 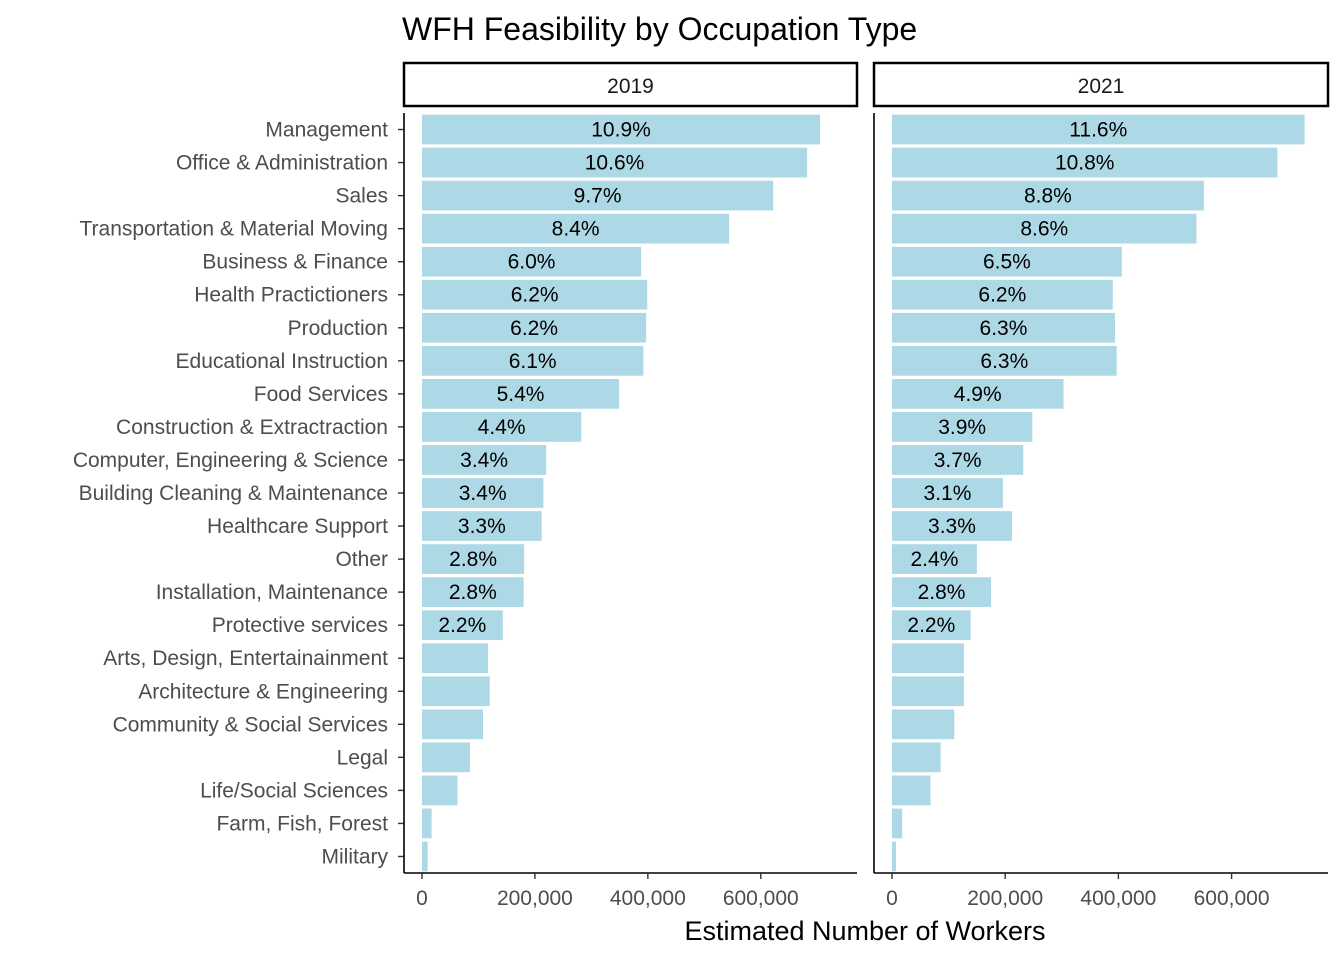 I want to click on category-label: Military, so click(x=355, y=856).